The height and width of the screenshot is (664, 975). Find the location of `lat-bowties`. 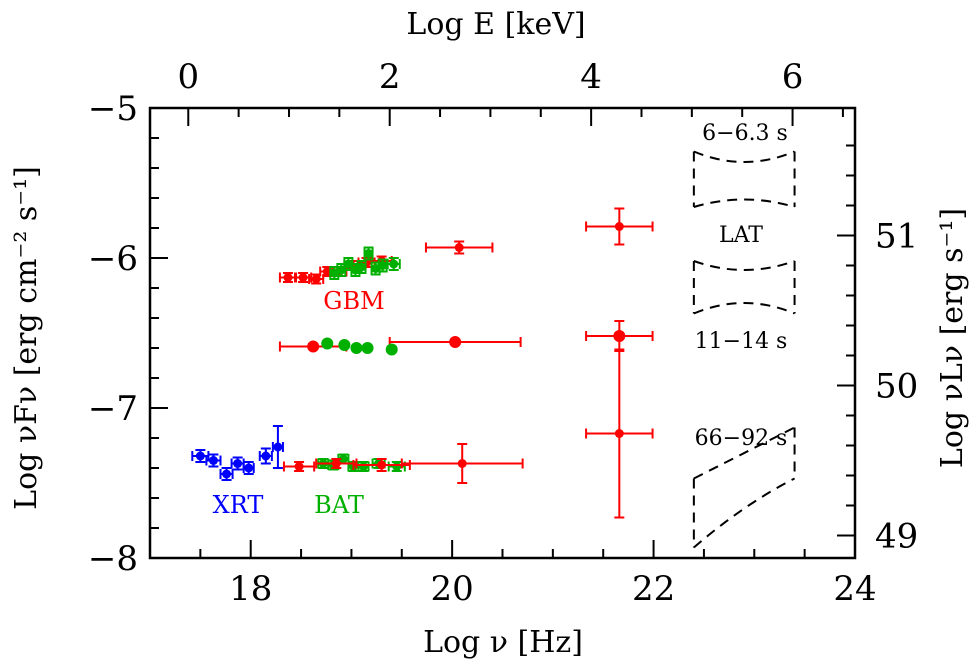

lat-bowties is located at coordinates (744, 349).